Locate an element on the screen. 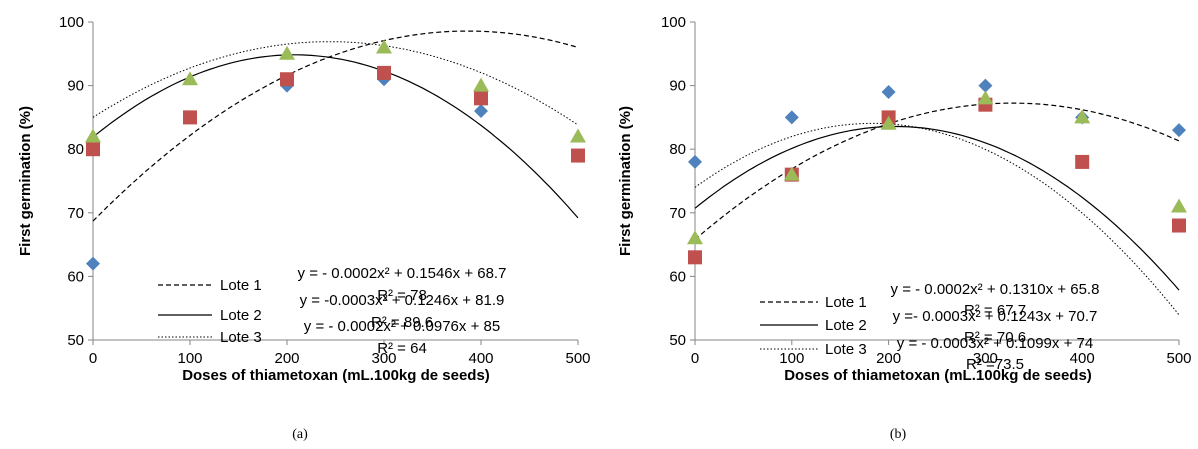  panel-b-x-tick-label: 300 is located at coordinates (985, 358).